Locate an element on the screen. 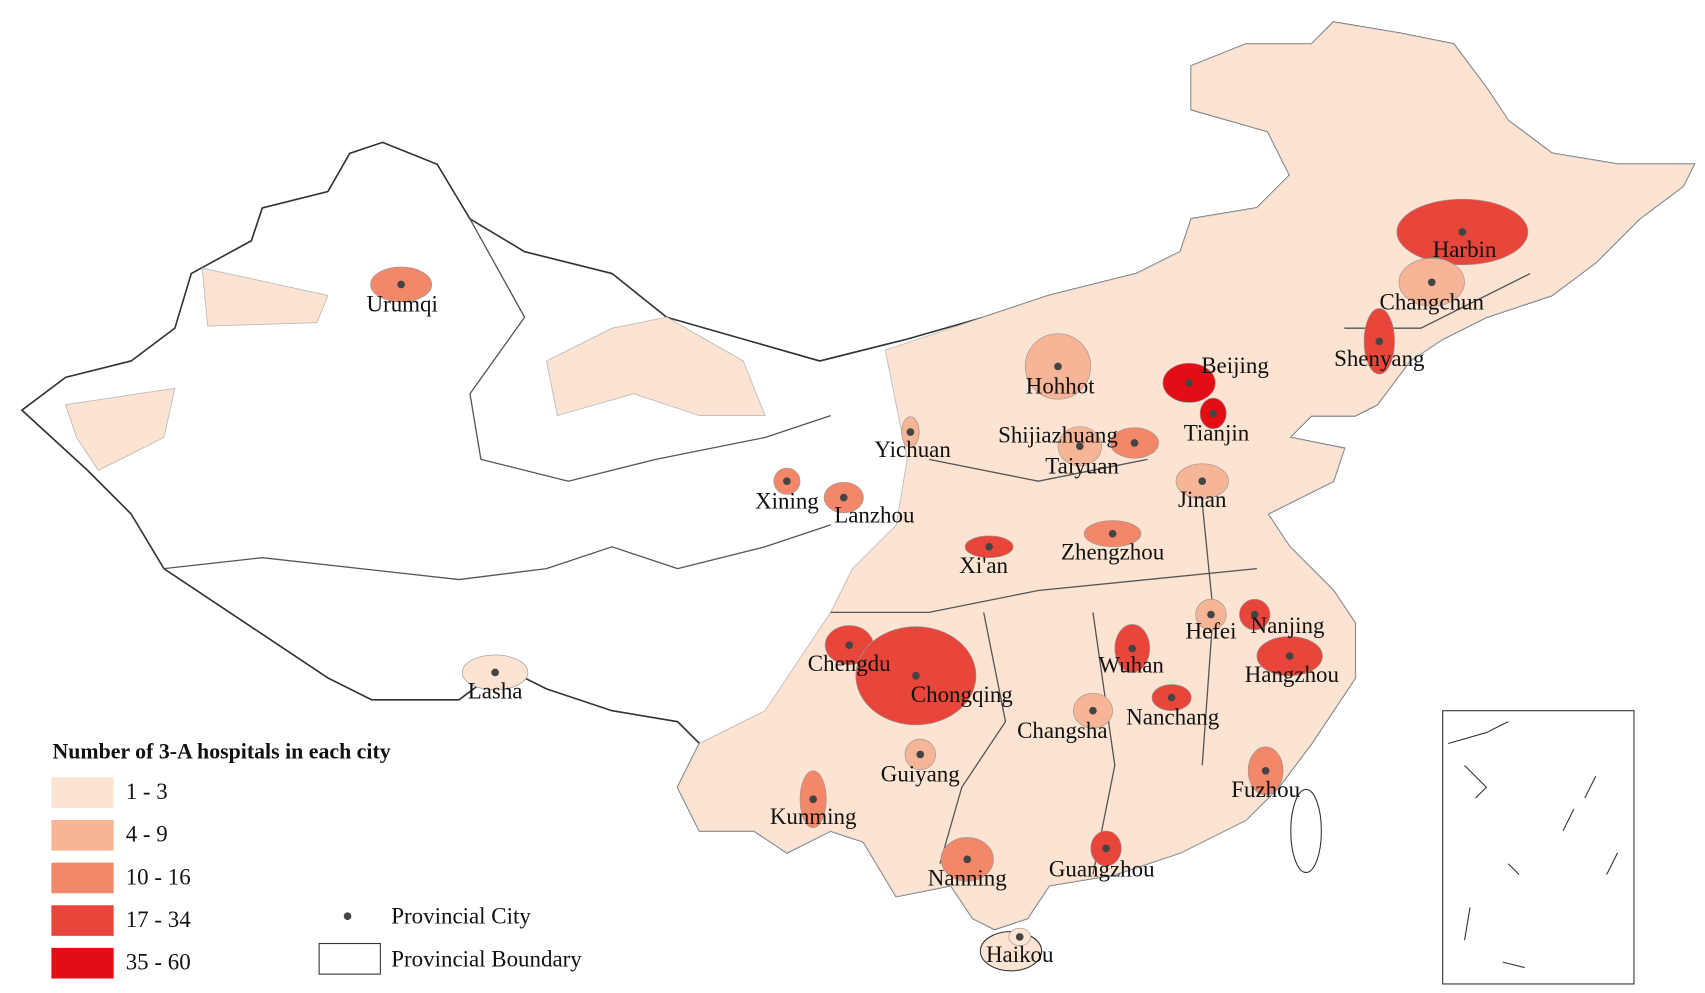 This screenshot has width=1705, height=993. legend-label: 17 - 34 is located at coordinates (159, 919).